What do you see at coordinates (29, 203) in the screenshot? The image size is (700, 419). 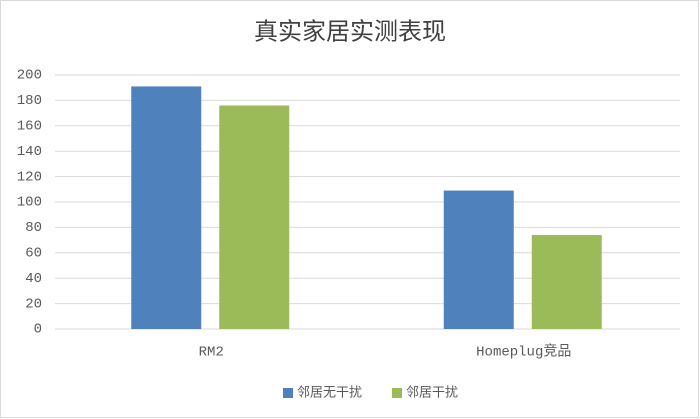 I see `y-tick-label: 100` at bounding box center [29, 203].